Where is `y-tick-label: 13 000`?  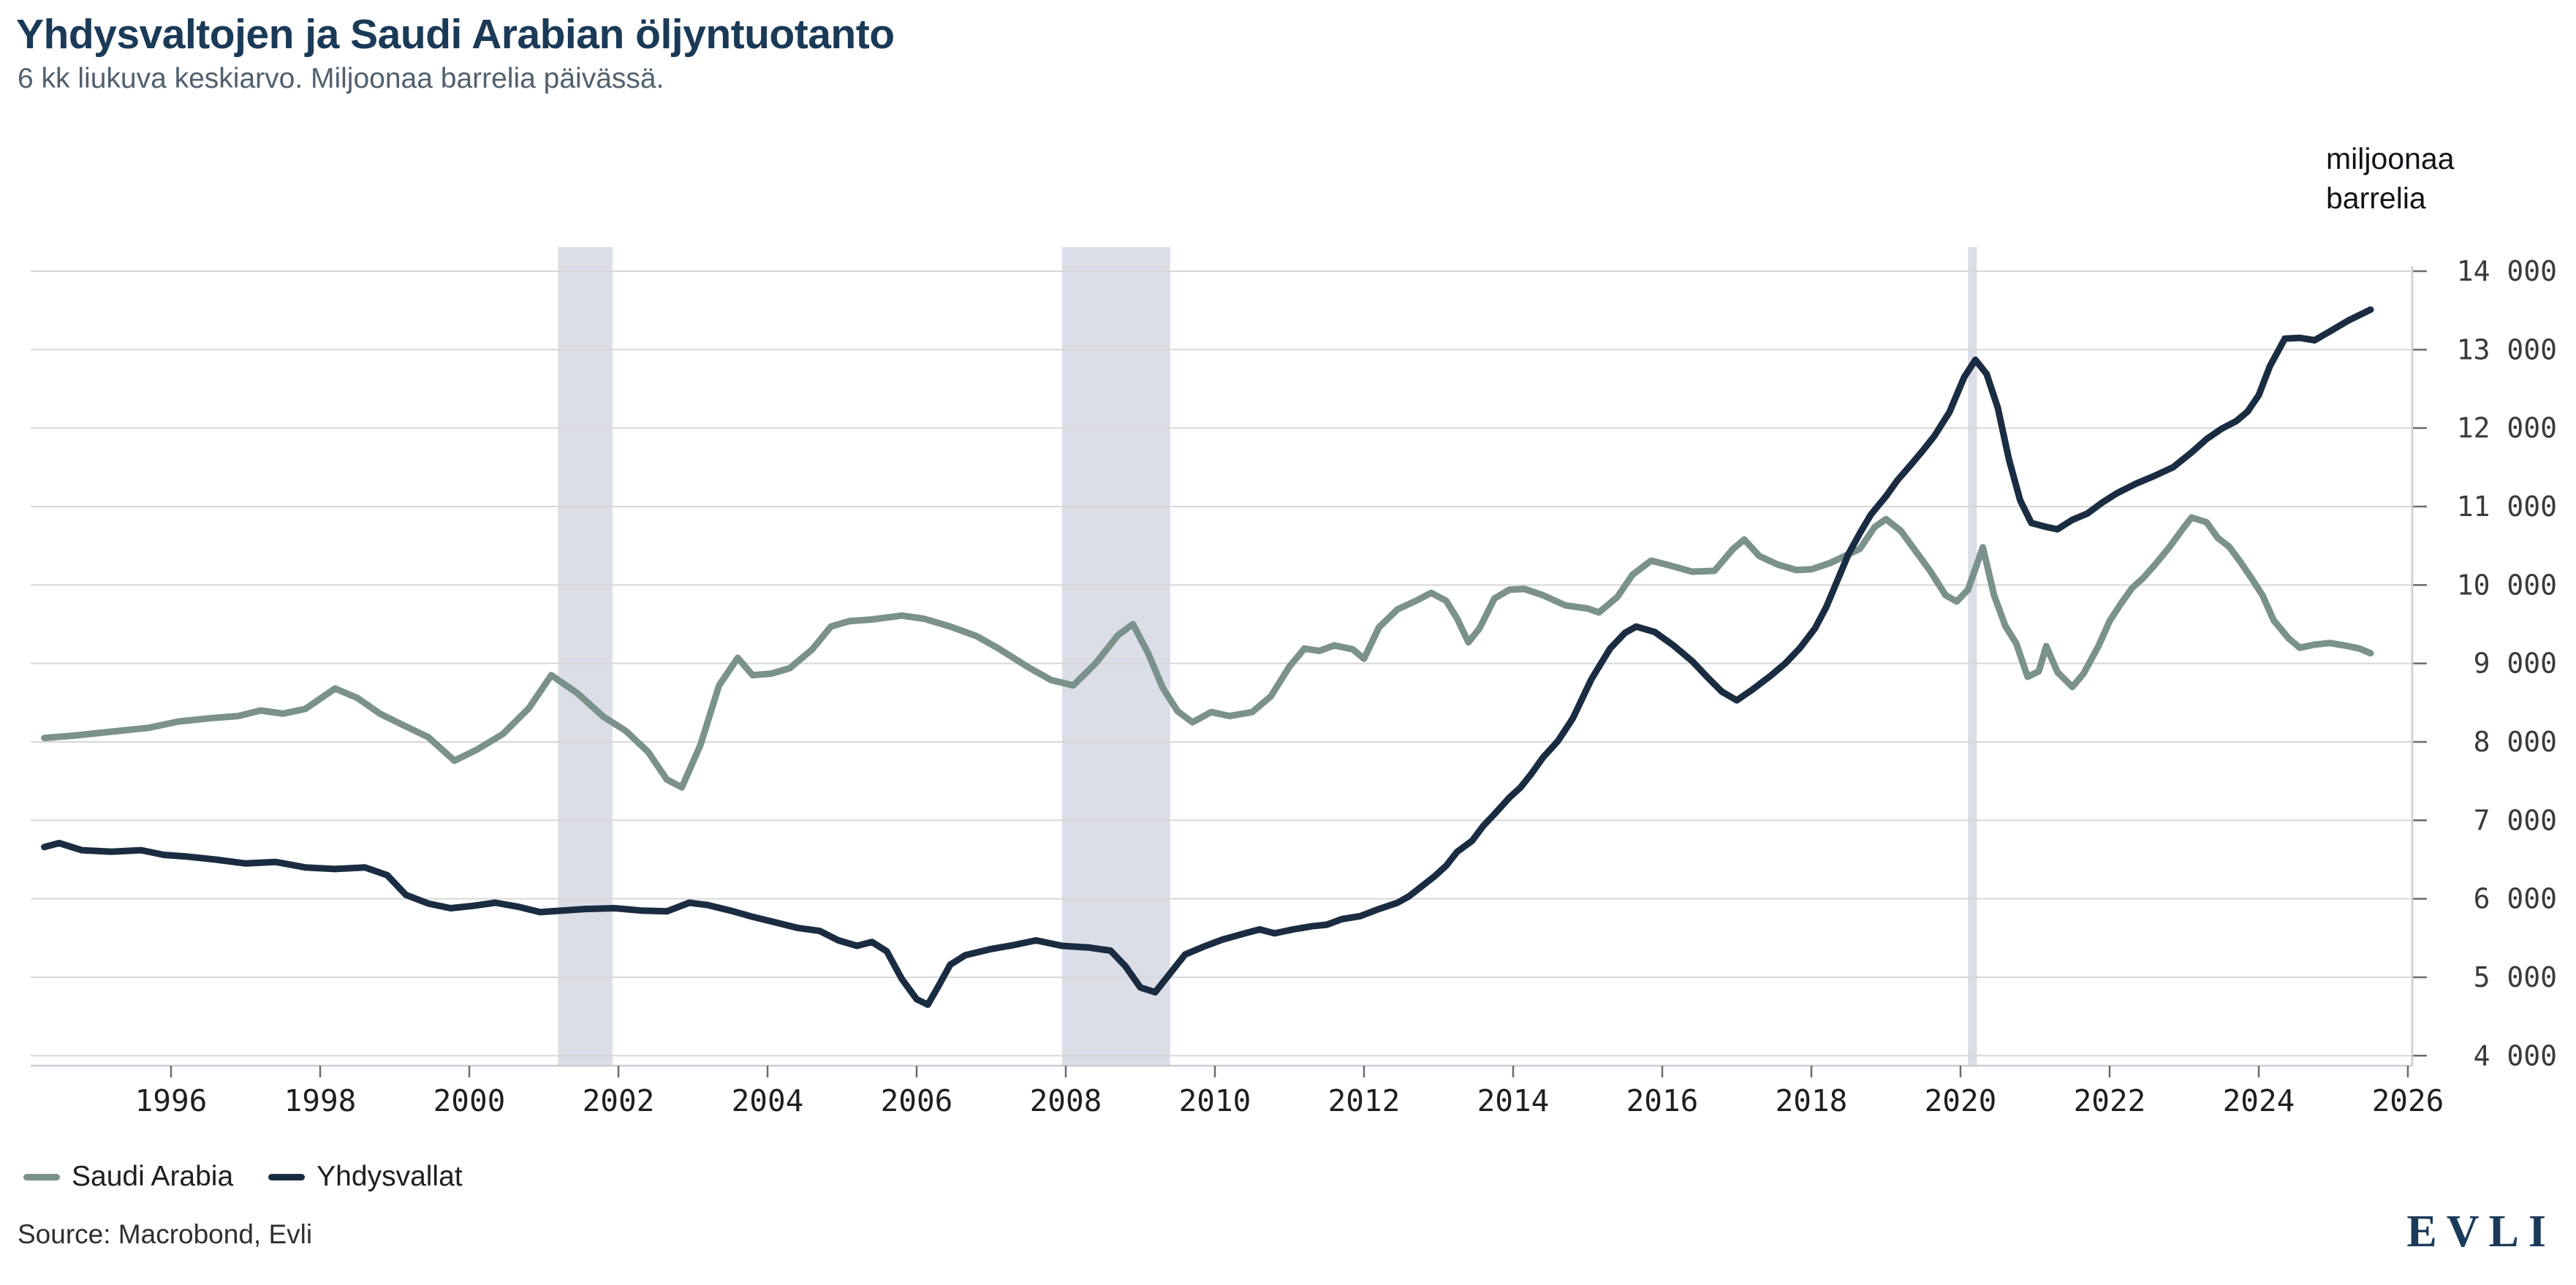 y-tick-label: 13 000 is located at coordinates (2507, 349).